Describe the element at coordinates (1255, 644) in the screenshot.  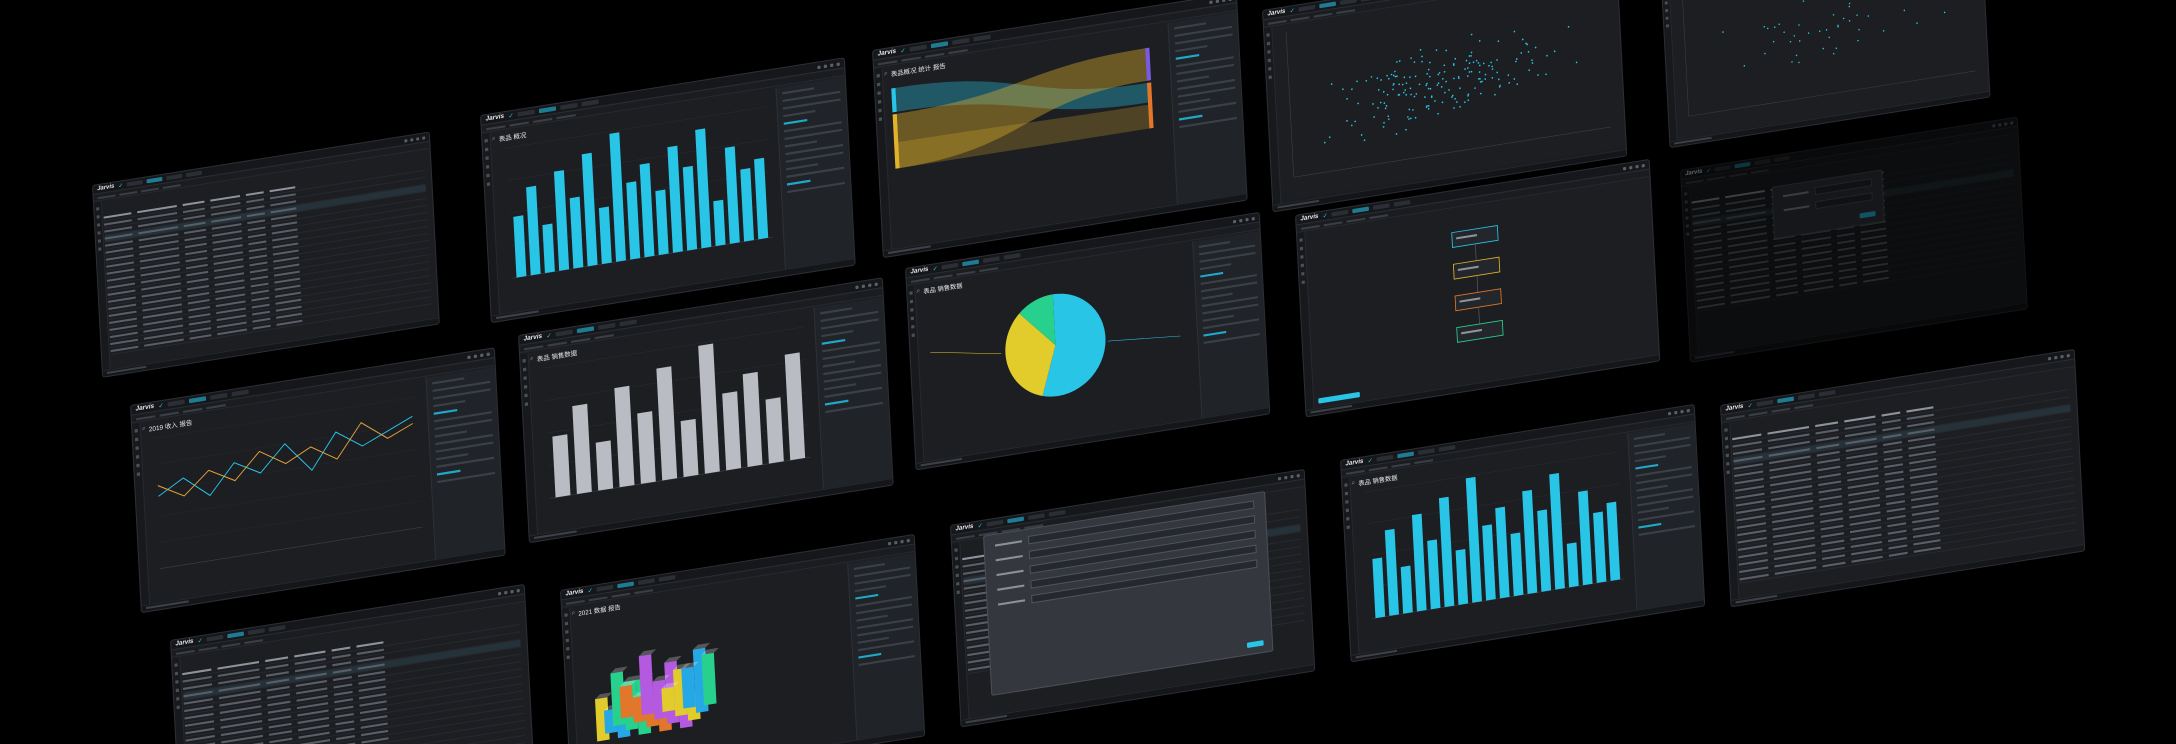
I see `confirm-button` at that location.